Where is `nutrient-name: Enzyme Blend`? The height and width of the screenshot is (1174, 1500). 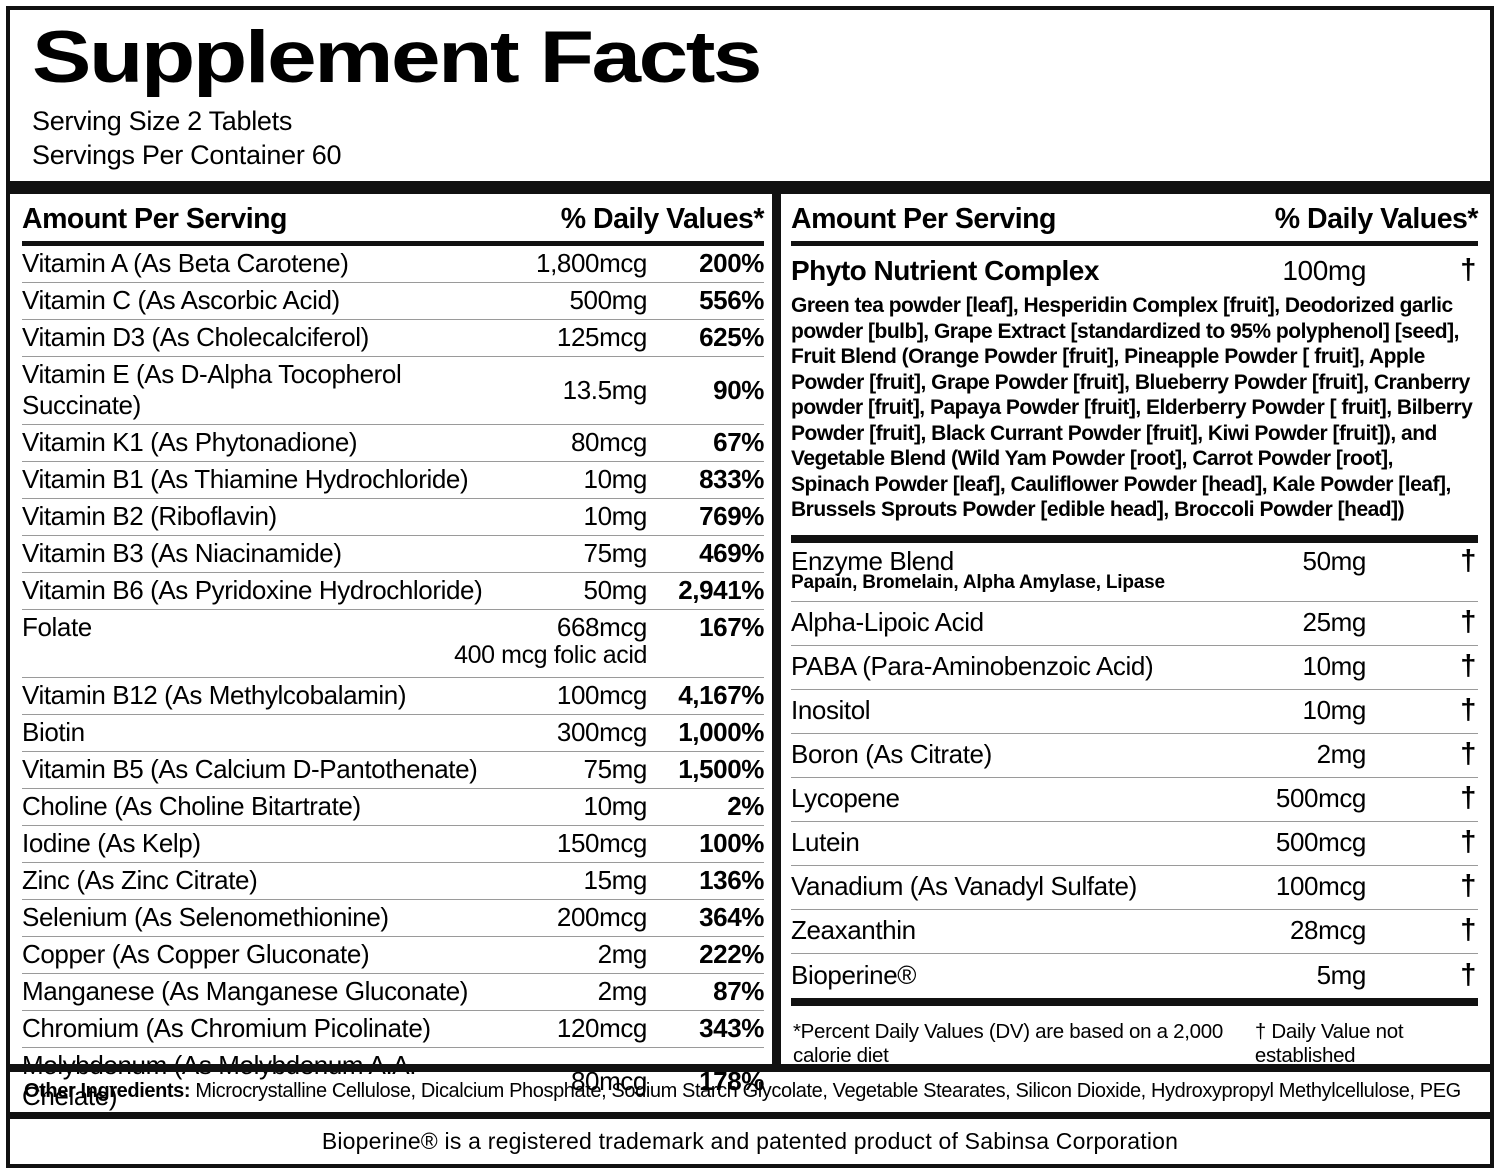 nutrient-name: Enzyme Blend is located at coordinates (872, 560).